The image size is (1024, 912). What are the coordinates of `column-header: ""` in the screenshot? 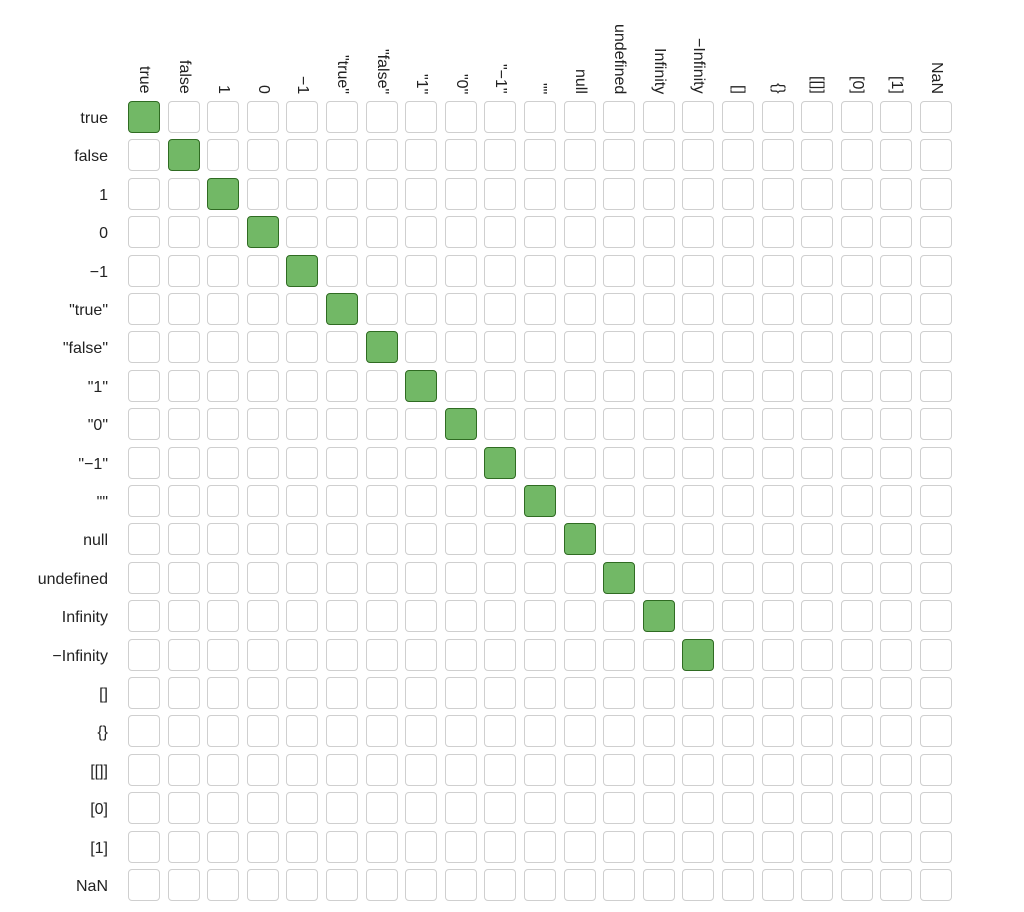 It's located at (540, 89).